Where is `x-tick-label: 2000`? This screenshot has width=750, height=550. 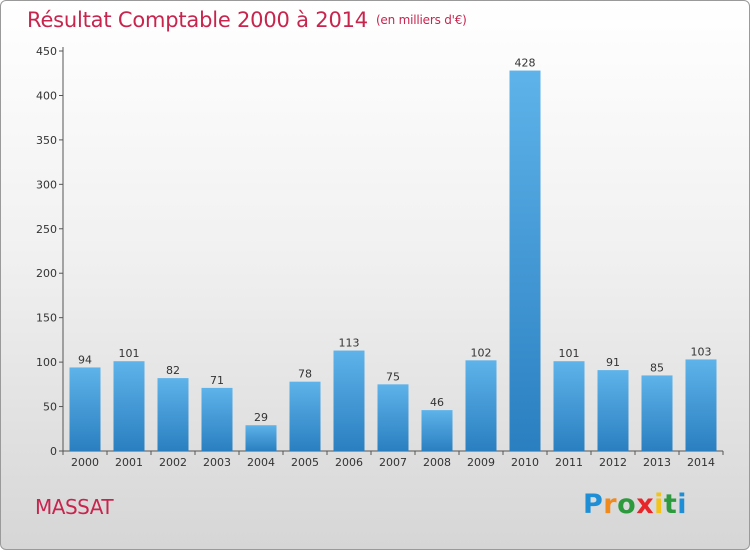
x-tick-label: 2000 is located at coordinates (85, 462).